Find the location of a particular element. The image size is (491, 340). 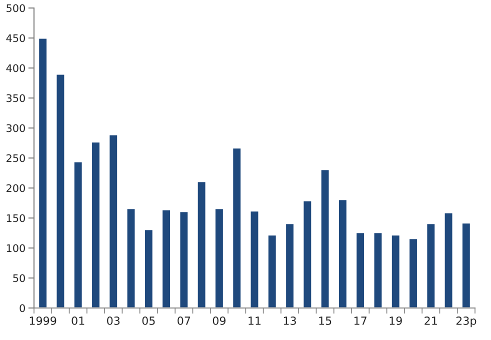

y-tick-label: 150 is located at coordinates (15, 218).